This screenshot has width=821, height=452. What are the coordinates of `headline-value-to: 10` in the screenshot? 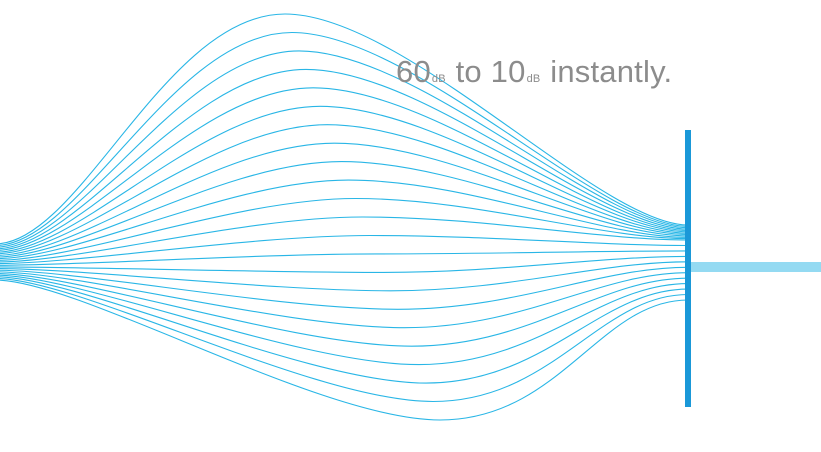 It's located at (508, 71).